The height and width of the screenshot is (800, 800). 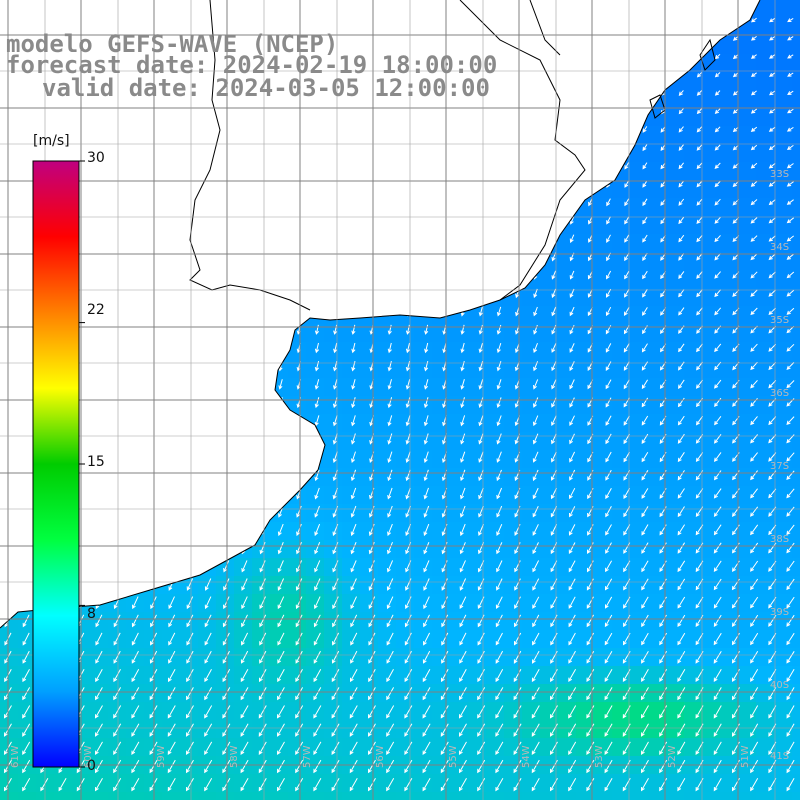 I want to click on longitude-label: 55W, so click(x=453, y=756).